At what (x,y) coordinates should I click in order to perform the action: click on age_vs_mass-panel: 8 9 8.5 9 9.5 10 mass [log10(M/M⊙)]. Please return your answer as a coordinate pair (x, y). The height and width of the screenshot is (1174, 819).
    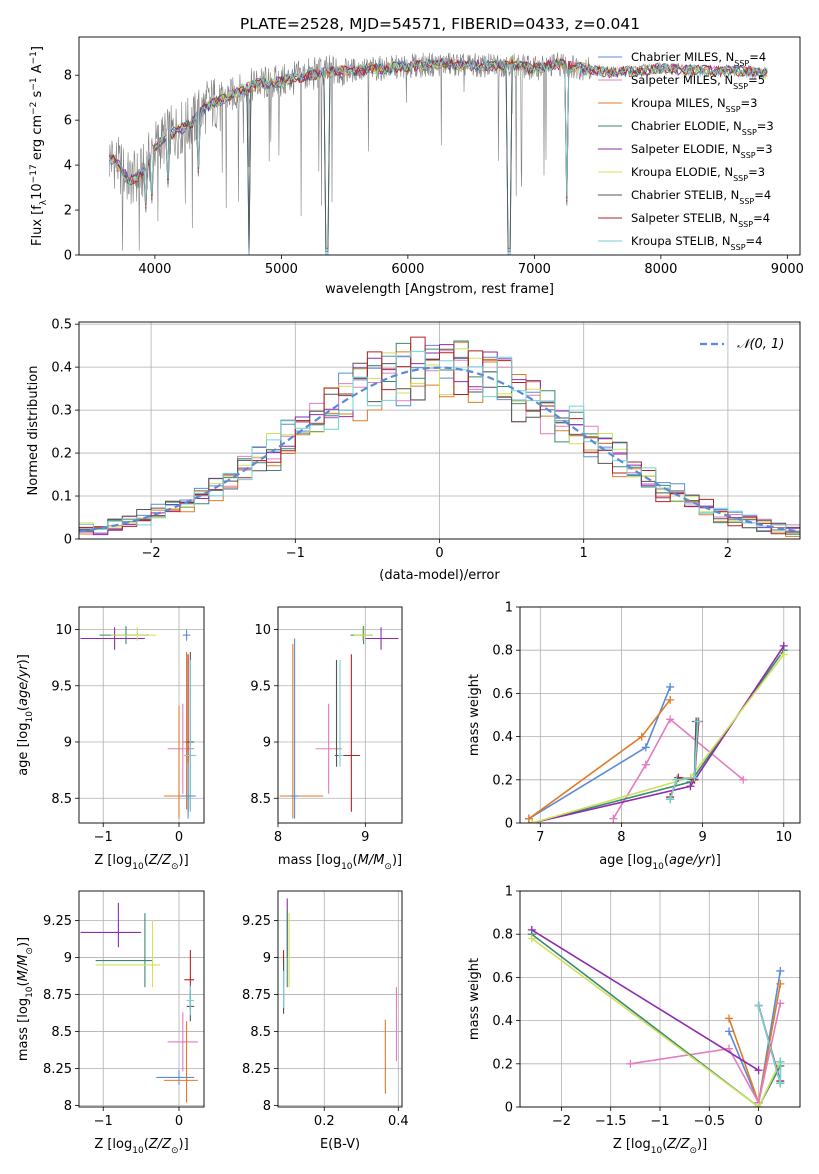
    Looking at the image, I should click on (326, 739).